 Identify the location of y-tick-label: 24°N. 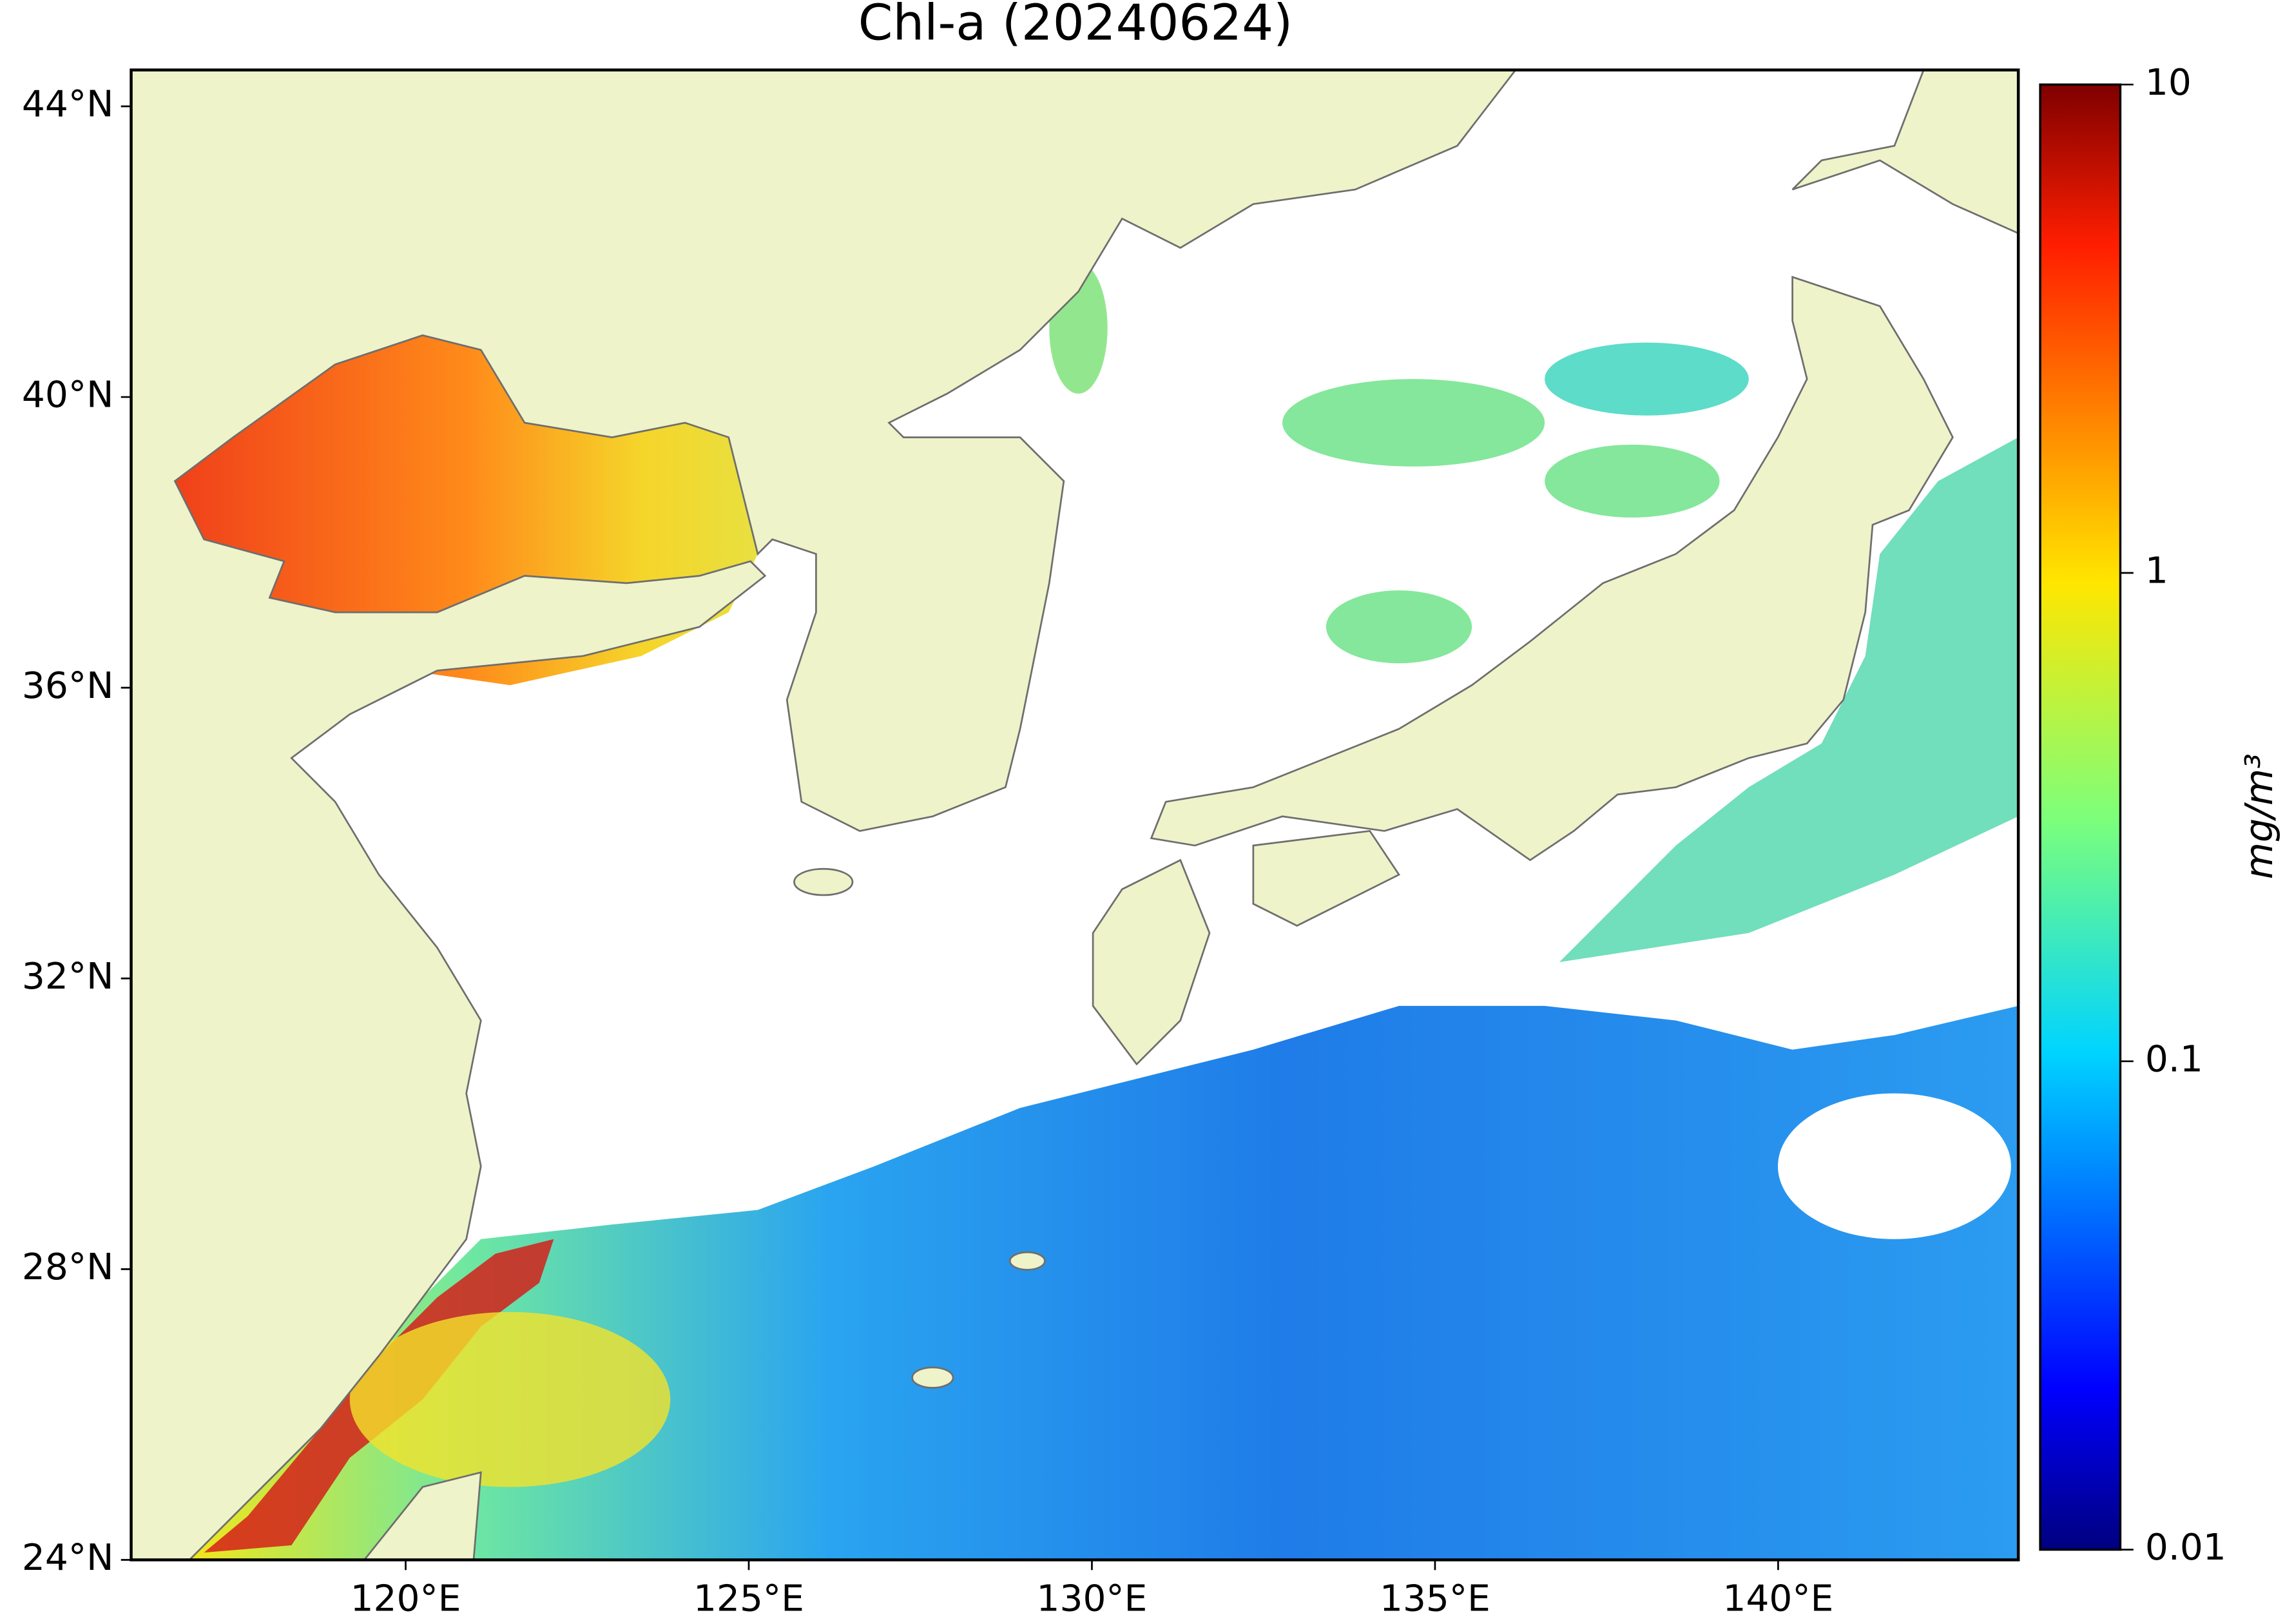
(67, 1558).